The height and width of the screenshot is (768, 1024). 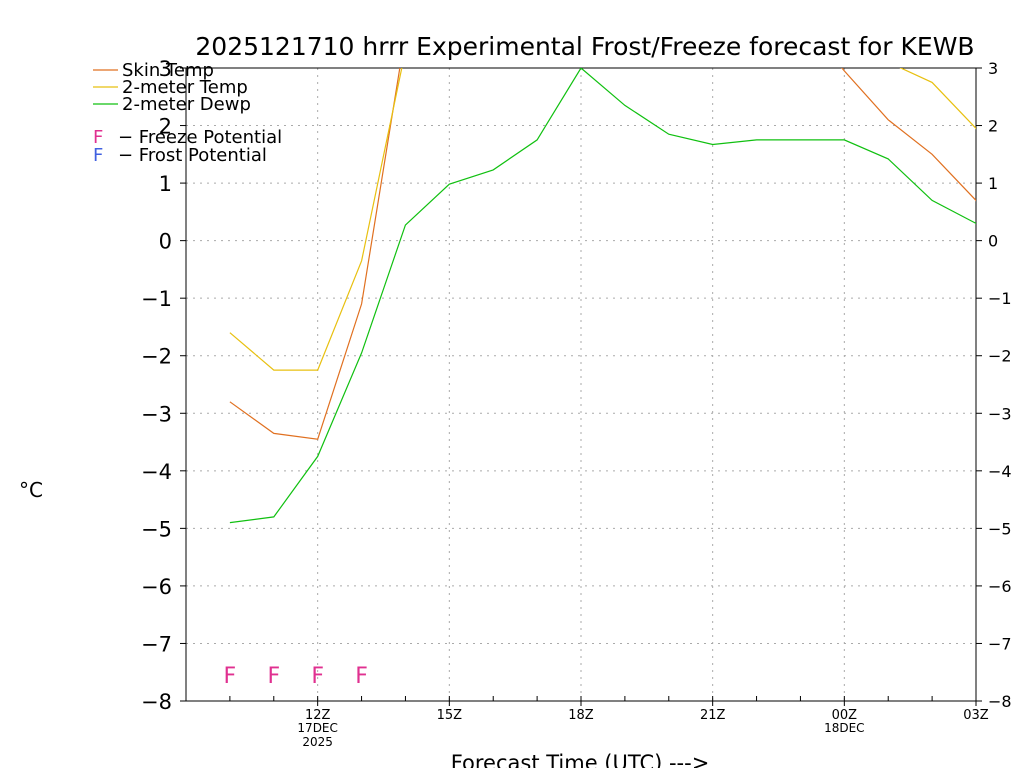 What do you see at coordinates (713, 715) in the screenshot?
I see `x-tick-label: 21Z` at bounding box center [713, 715].